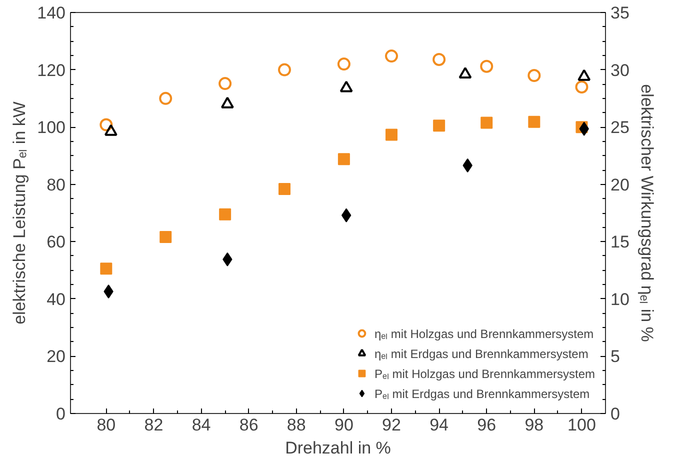  I want to click on y-tick-label: 40, so click(56, 299).